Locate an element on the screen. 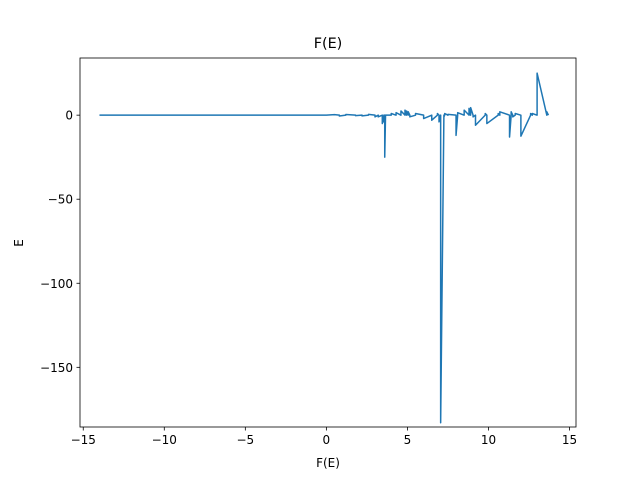 The width and height of the screenshot is (640, 480). y-tick-label: −100 is located at coordinates (56, 284).